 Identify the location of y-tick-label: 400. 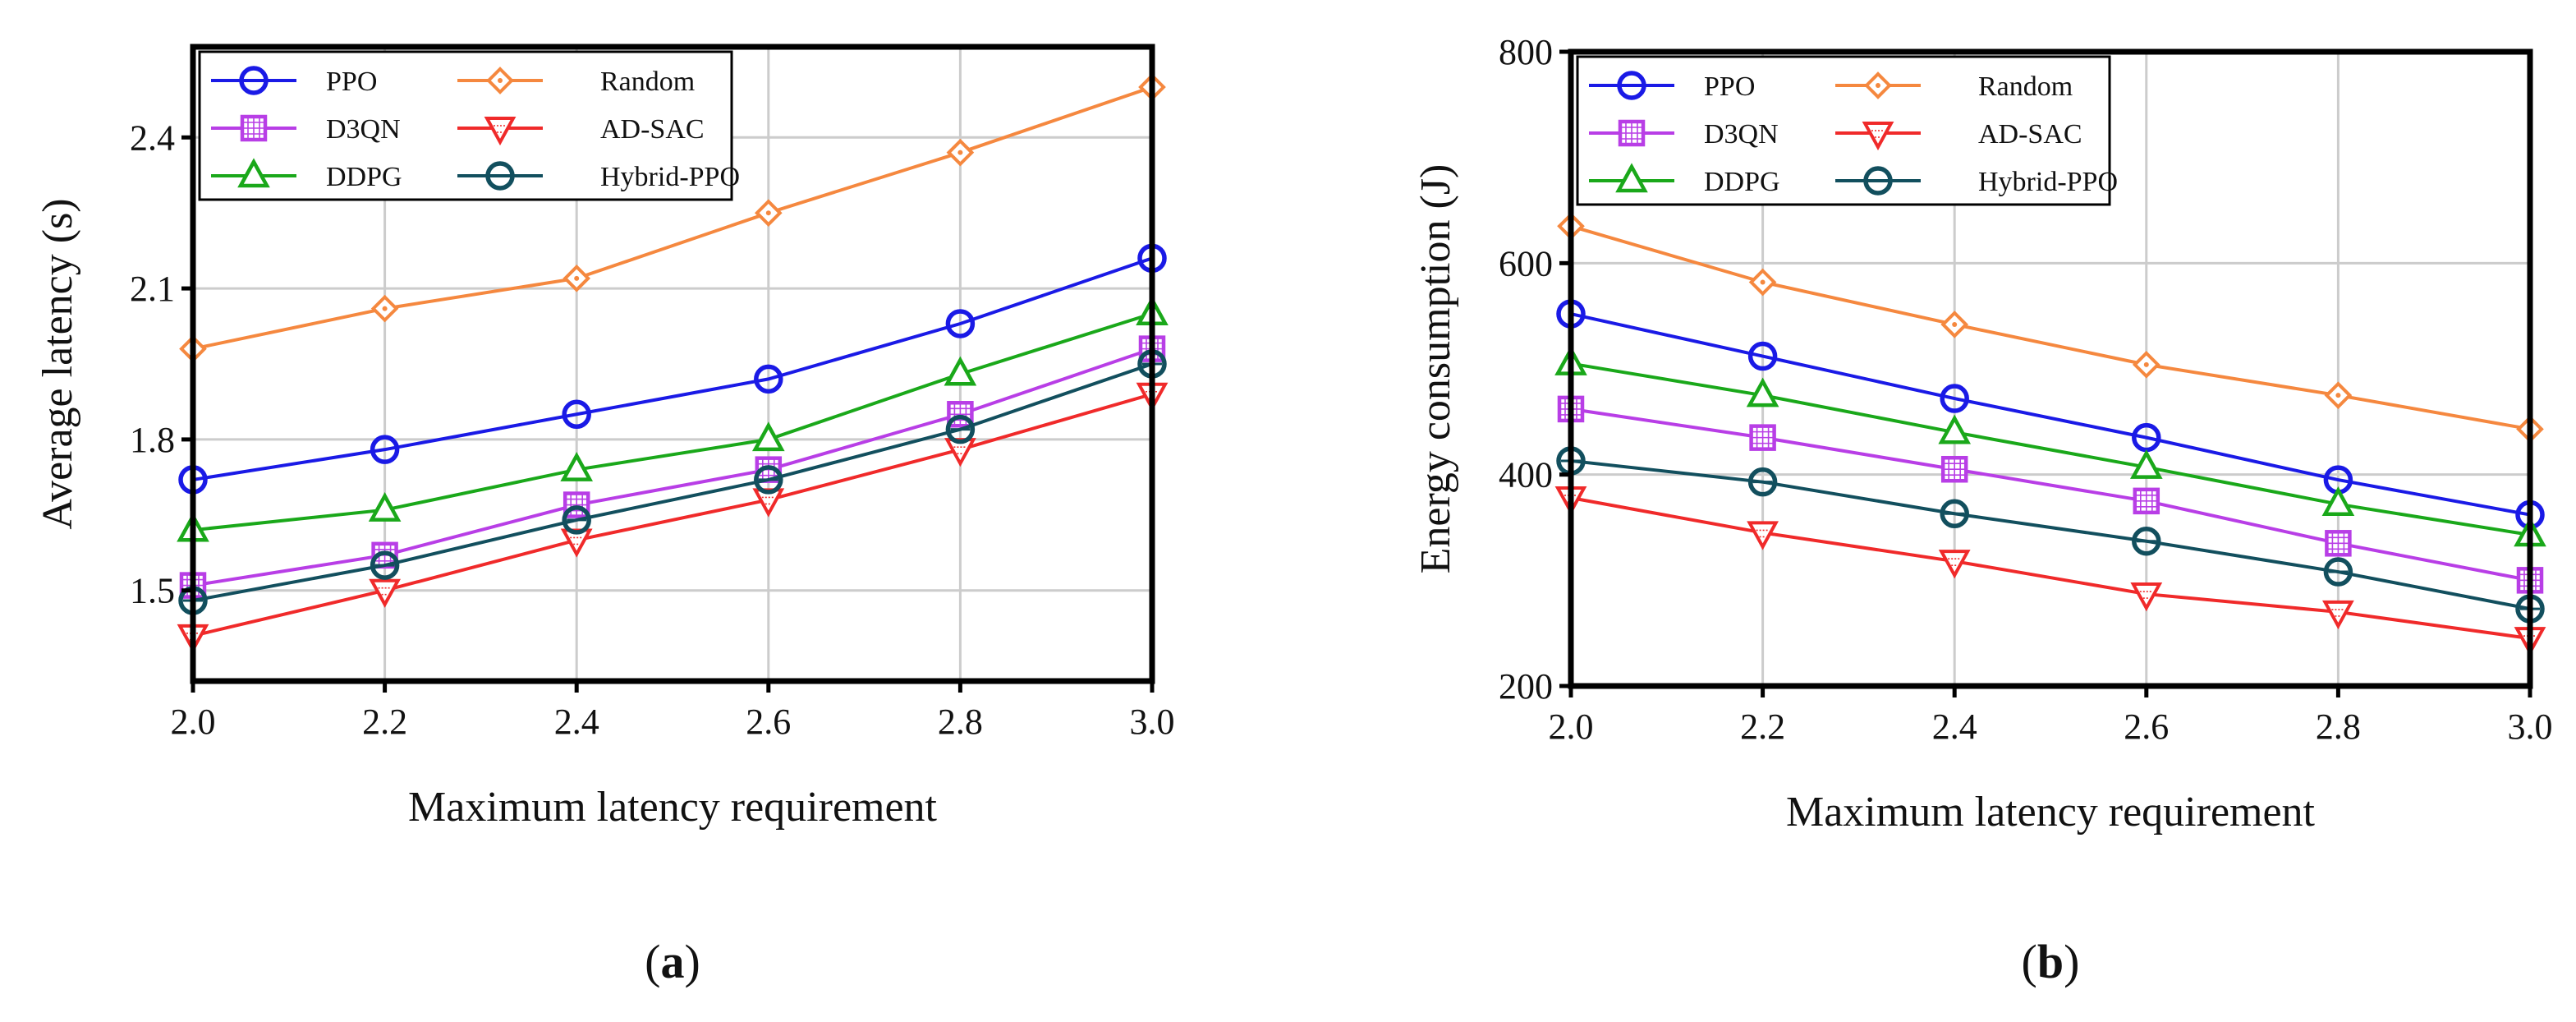
(1526, 475).